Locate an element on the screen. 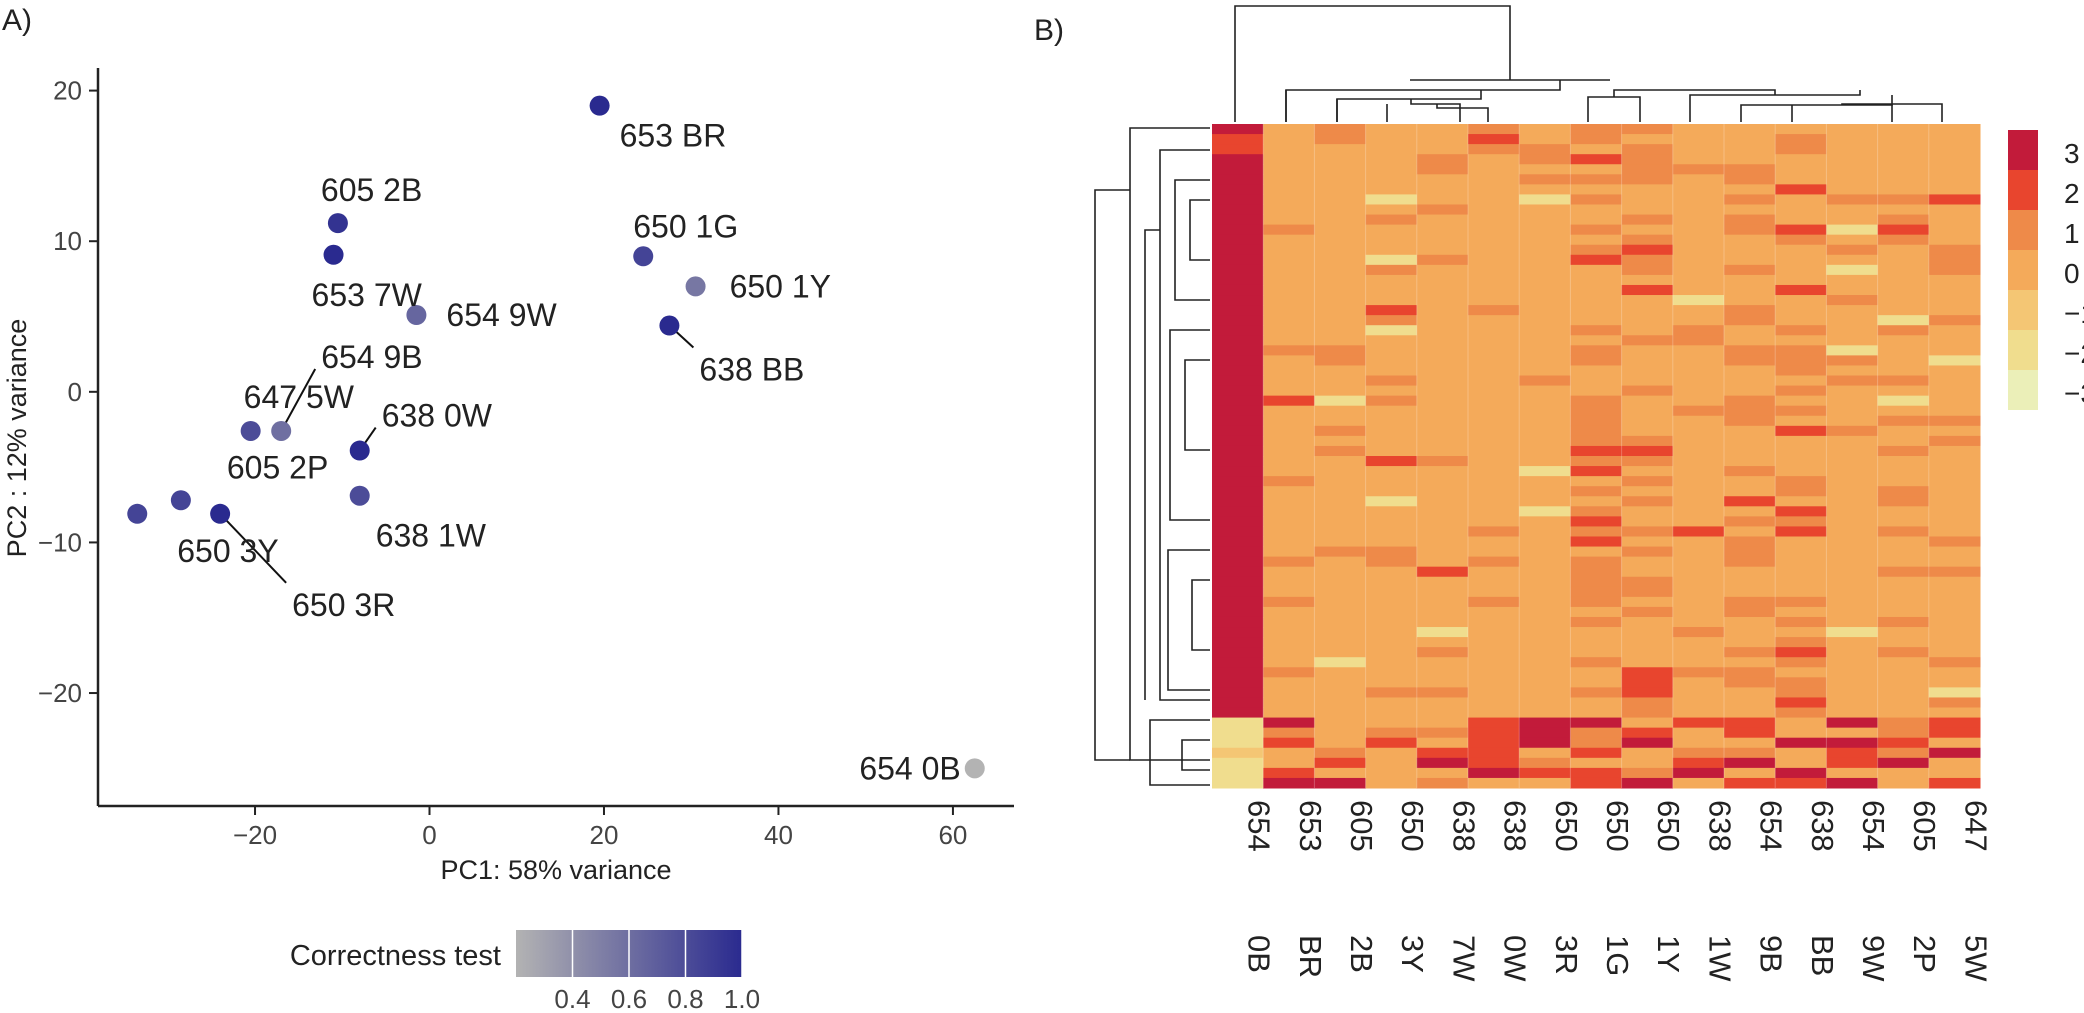 This screenshot has height=1013, width=2084. legend-swatch is located at coordinates (2023, 270).